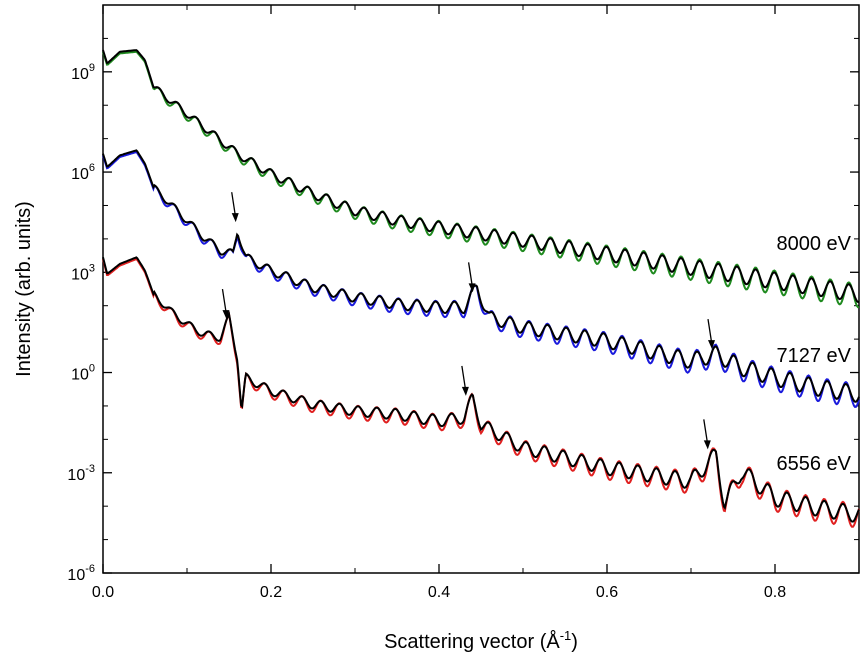  Describe the element at coordinates (481, 640) in the screenshot. I see `x-axis-label: Scattering vector (Å-1)` at that location.